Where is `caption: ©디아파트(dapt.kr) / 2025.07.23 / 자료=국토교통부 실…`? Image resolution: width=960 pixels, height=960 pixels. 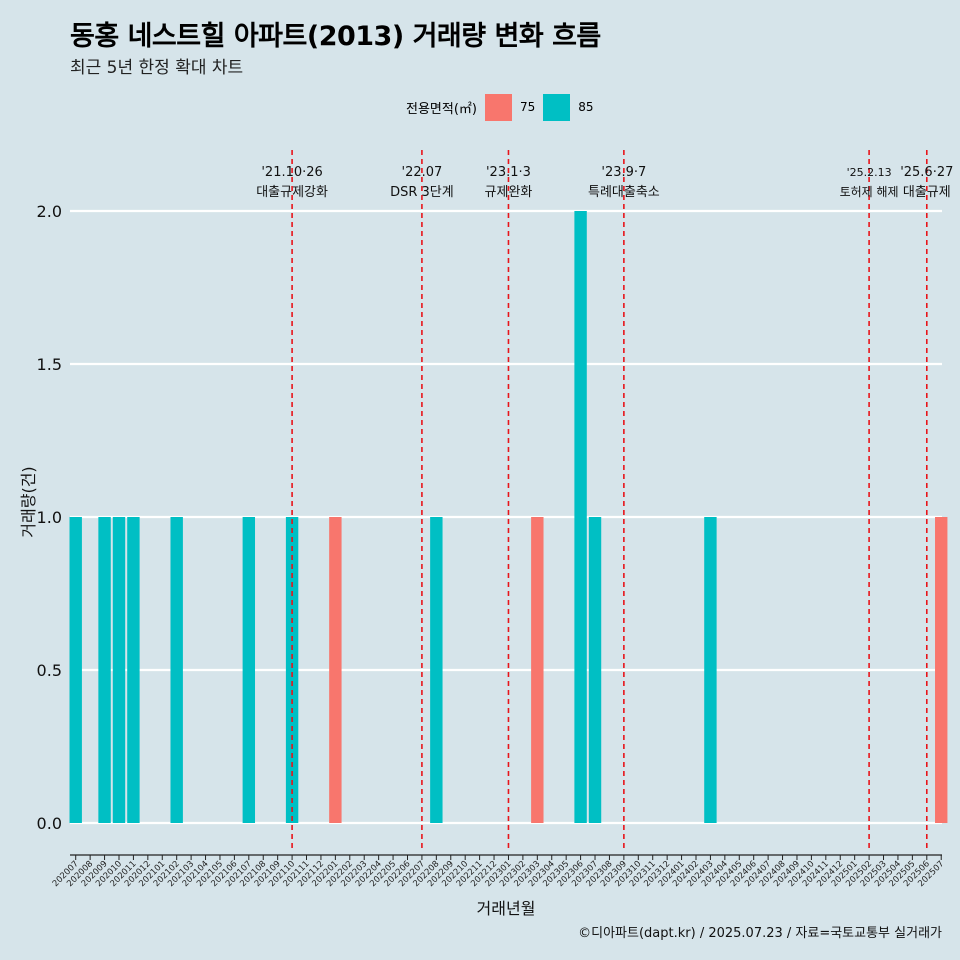 caption: ©디아파트(dapt.kr) / 2025.07.23 / 자료=국토교통부 실… is located at coordinates (760, 933).